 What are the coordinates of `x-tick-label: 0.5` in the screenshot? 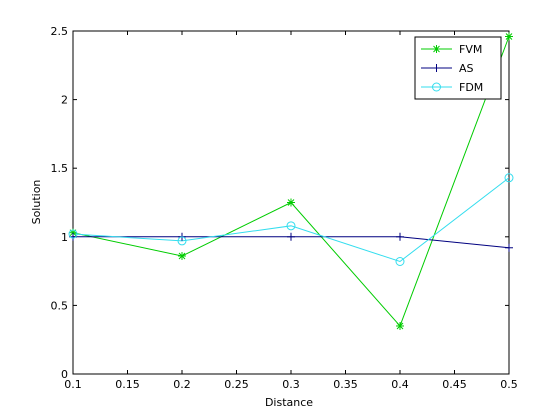 It's located at (509, 384).